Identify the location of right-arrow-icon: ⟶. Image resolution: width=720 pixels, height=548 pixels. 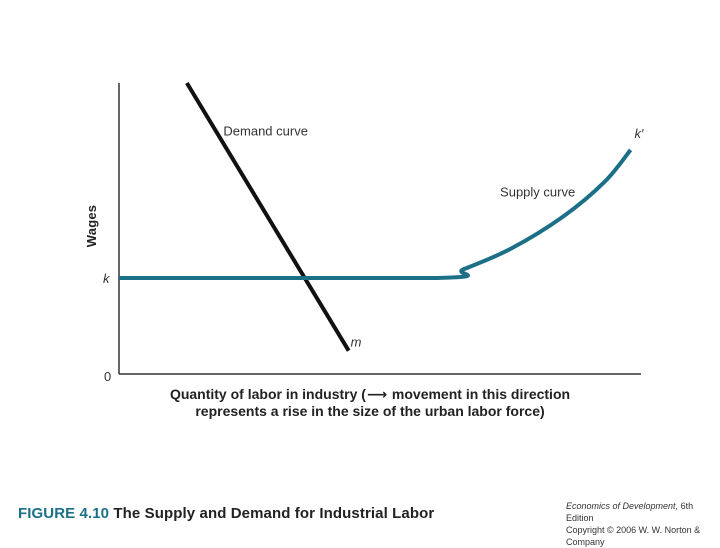
(377, 394).